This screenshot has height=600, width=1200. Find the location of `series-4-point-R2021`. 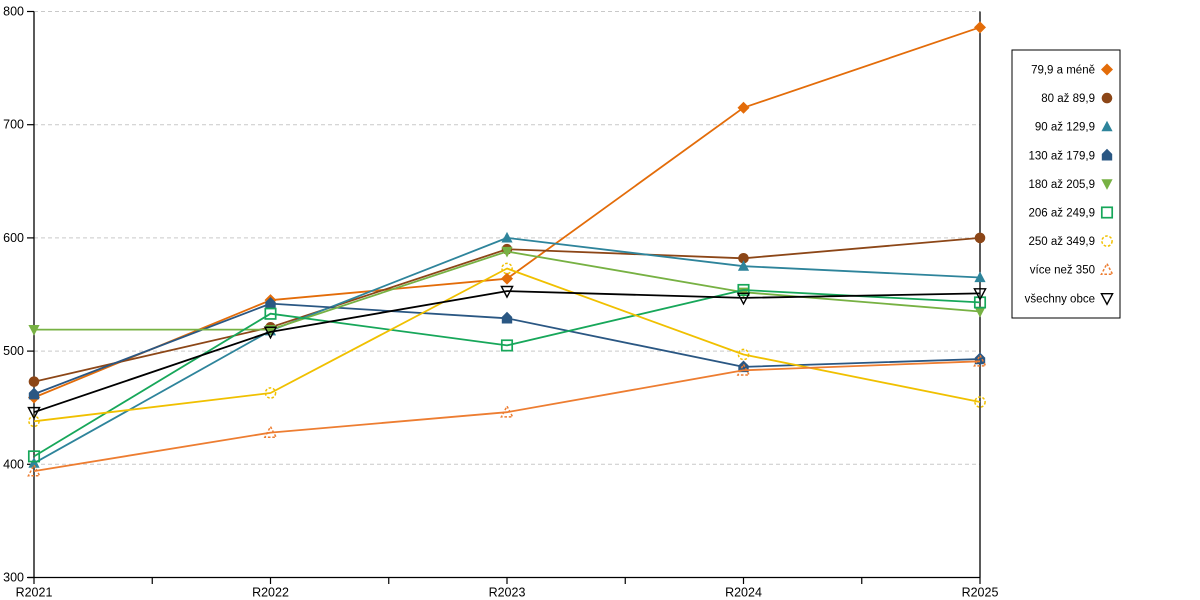

series-4-point-R2021 is located at coordinates (34, 330).